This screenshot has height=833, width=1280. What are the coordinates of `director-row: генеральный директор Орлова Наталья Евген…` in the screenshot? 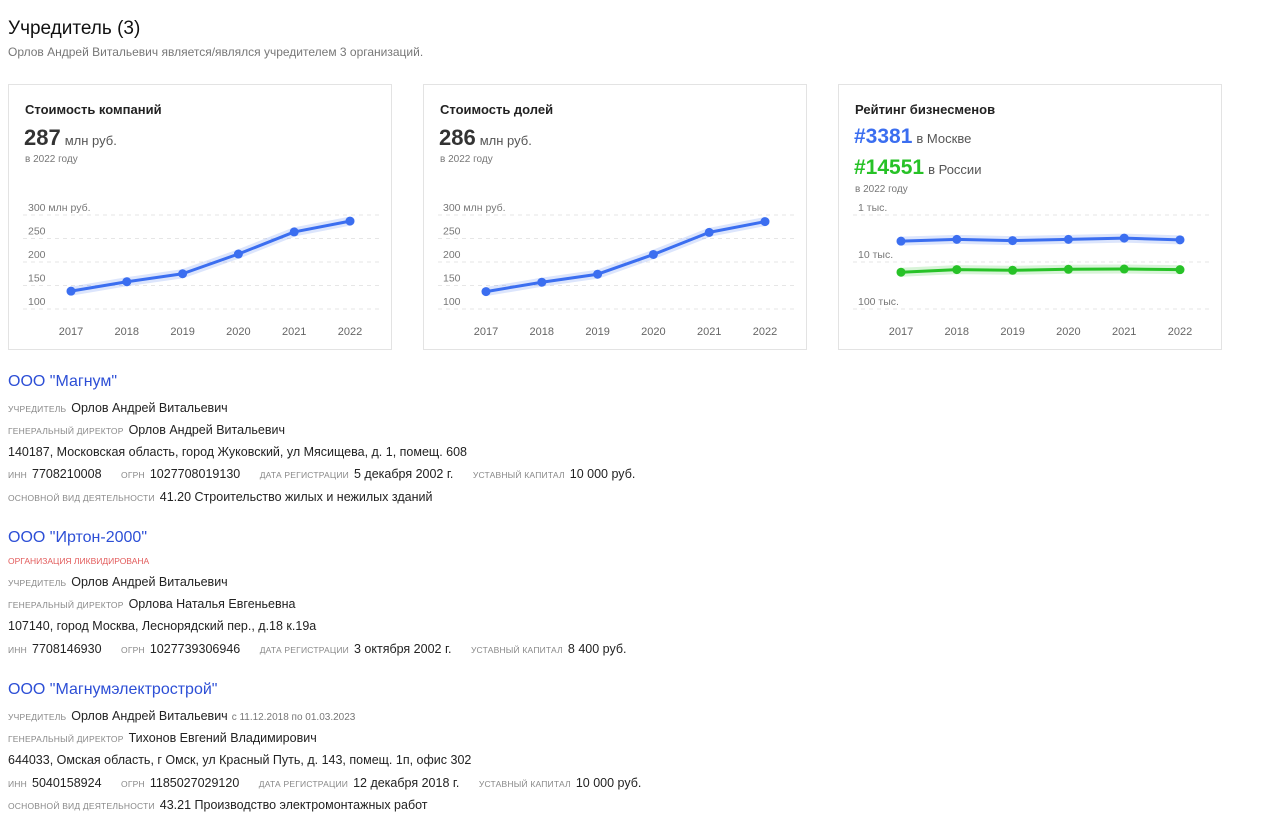 It's located at (152, 604).